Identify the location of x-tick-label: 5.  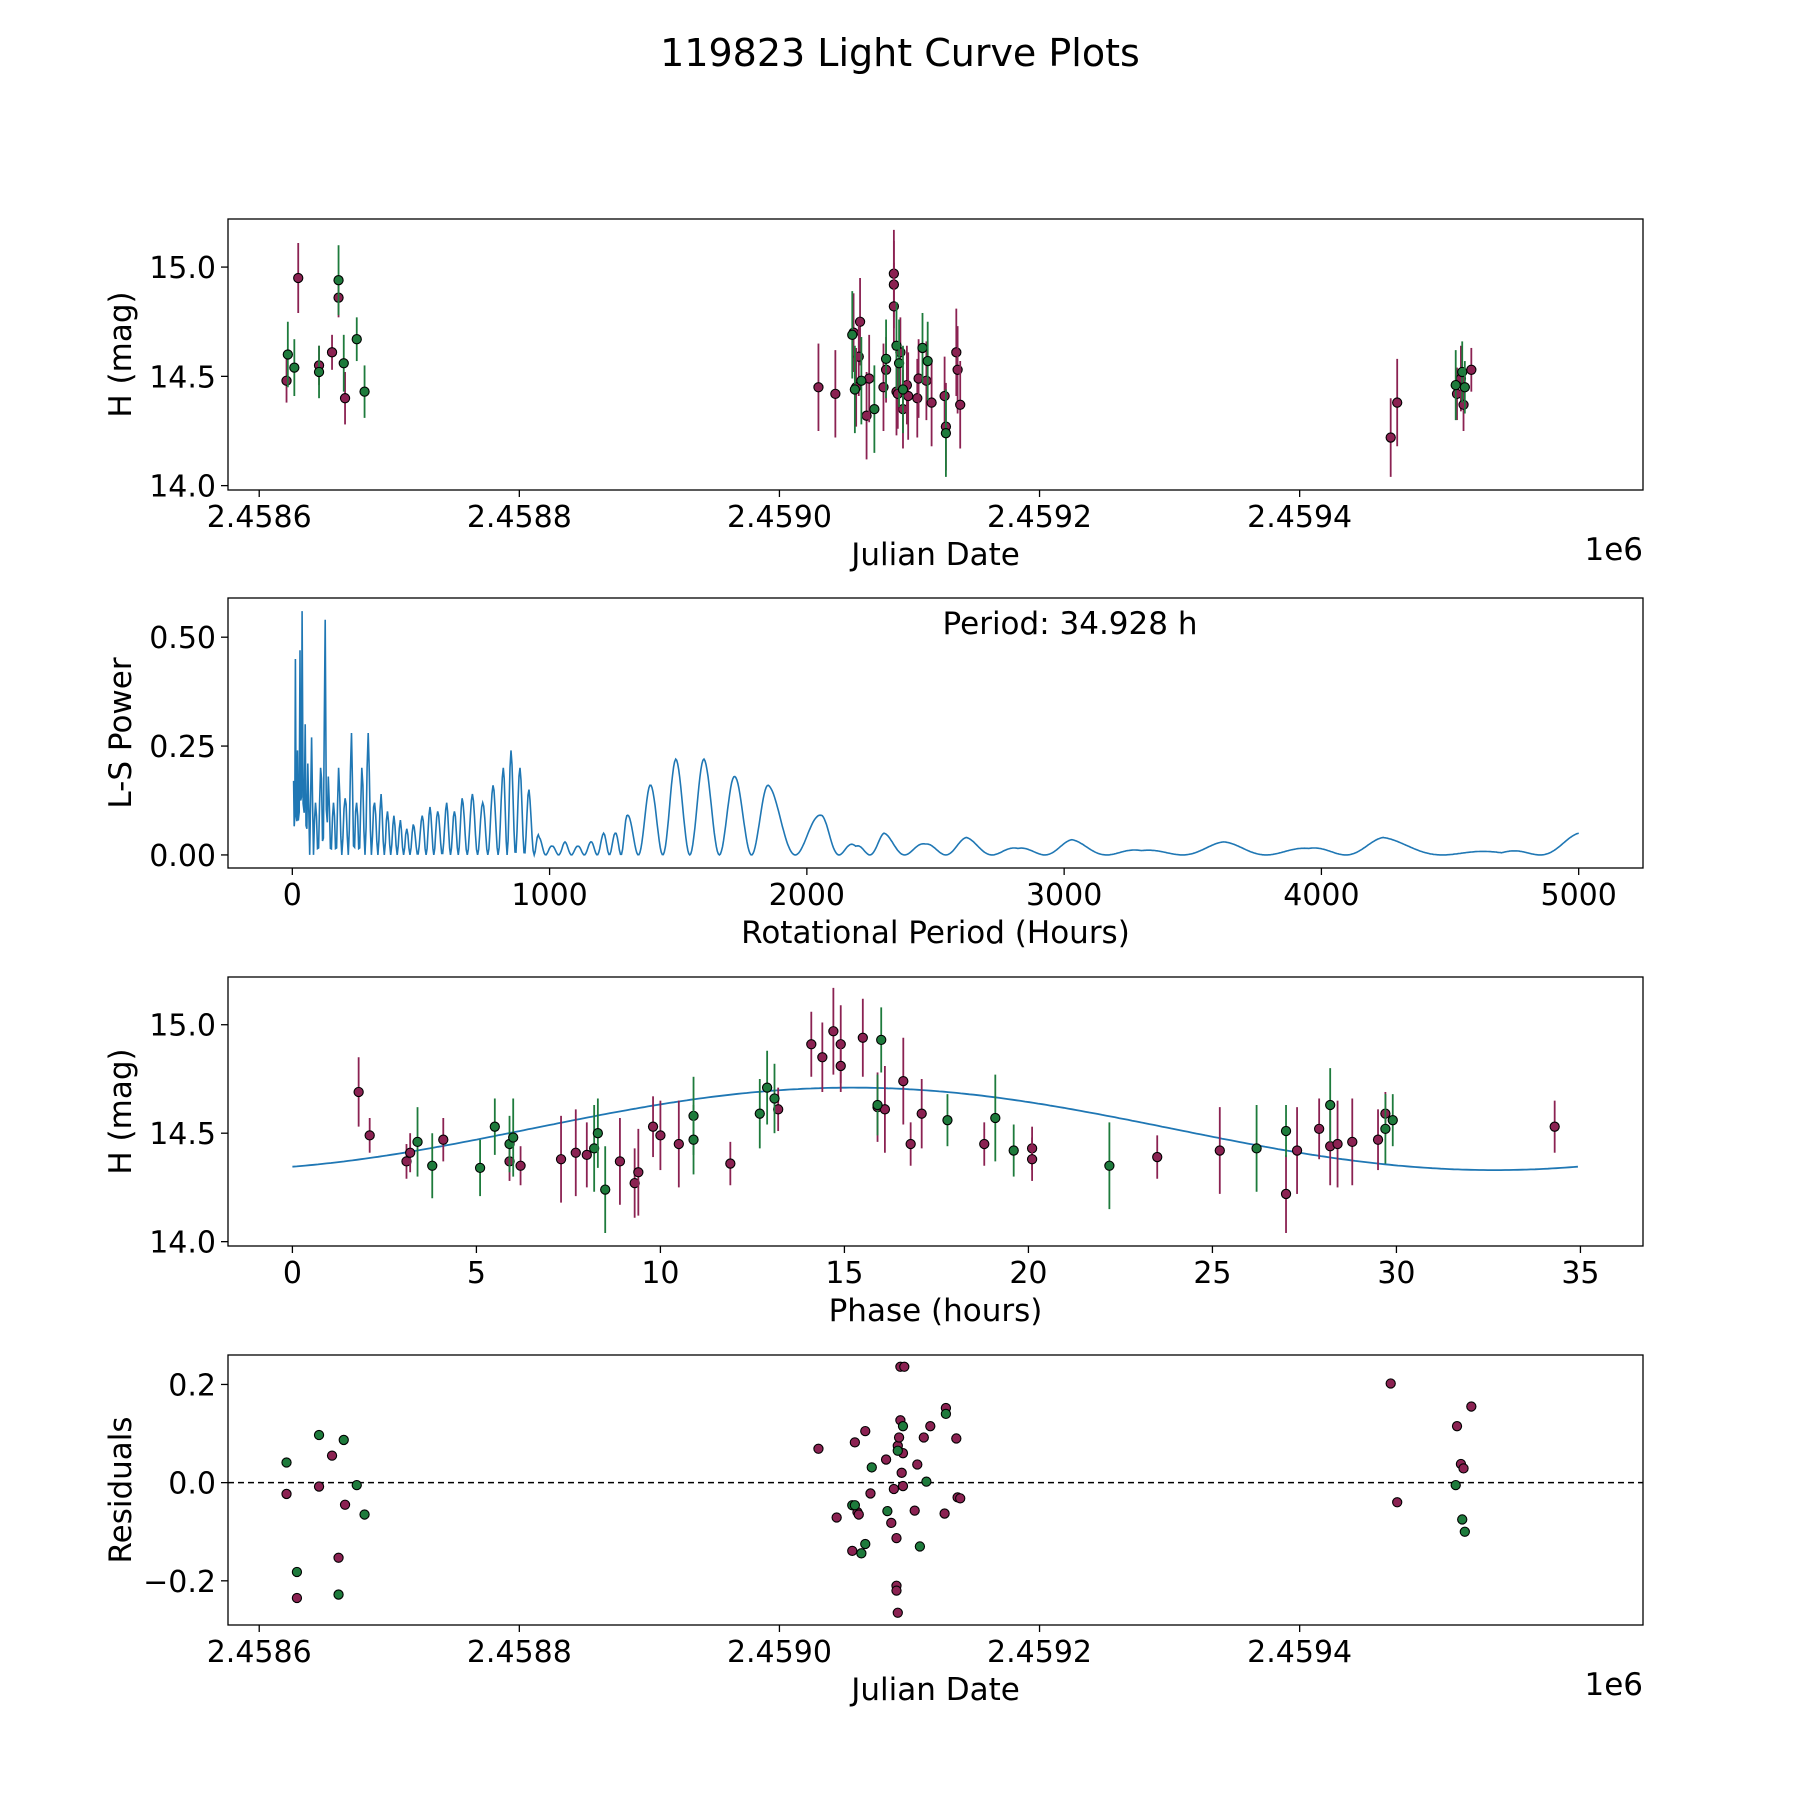
(476, 1273).